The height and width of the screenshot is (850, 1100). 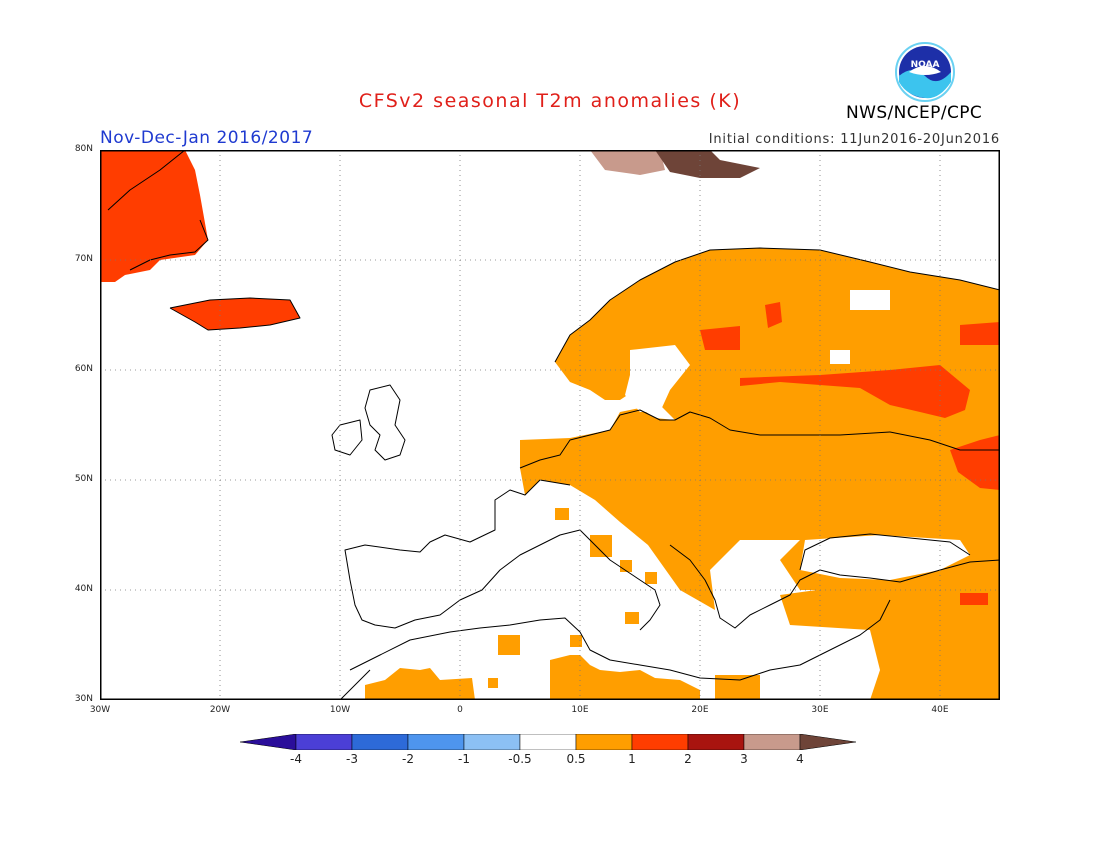 I want to click on coastline-balkans-turkey, so click(x=834, y=586).